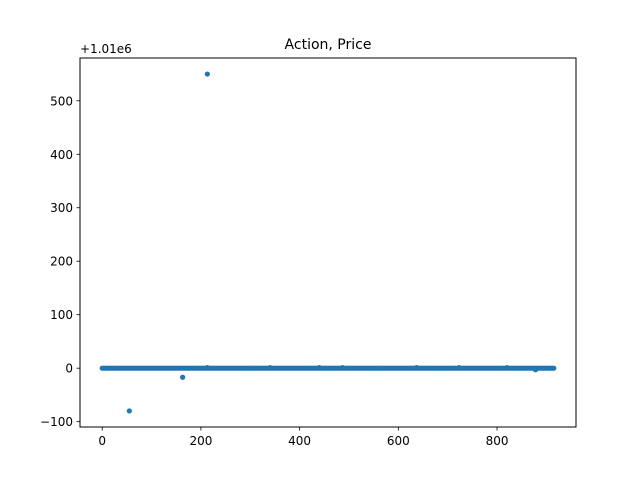 The height and width of the screenshot is (484, 640). Describe the element at coordinates (497, 441) in the screenshot. I see `x-tick-label: 800` at that location.